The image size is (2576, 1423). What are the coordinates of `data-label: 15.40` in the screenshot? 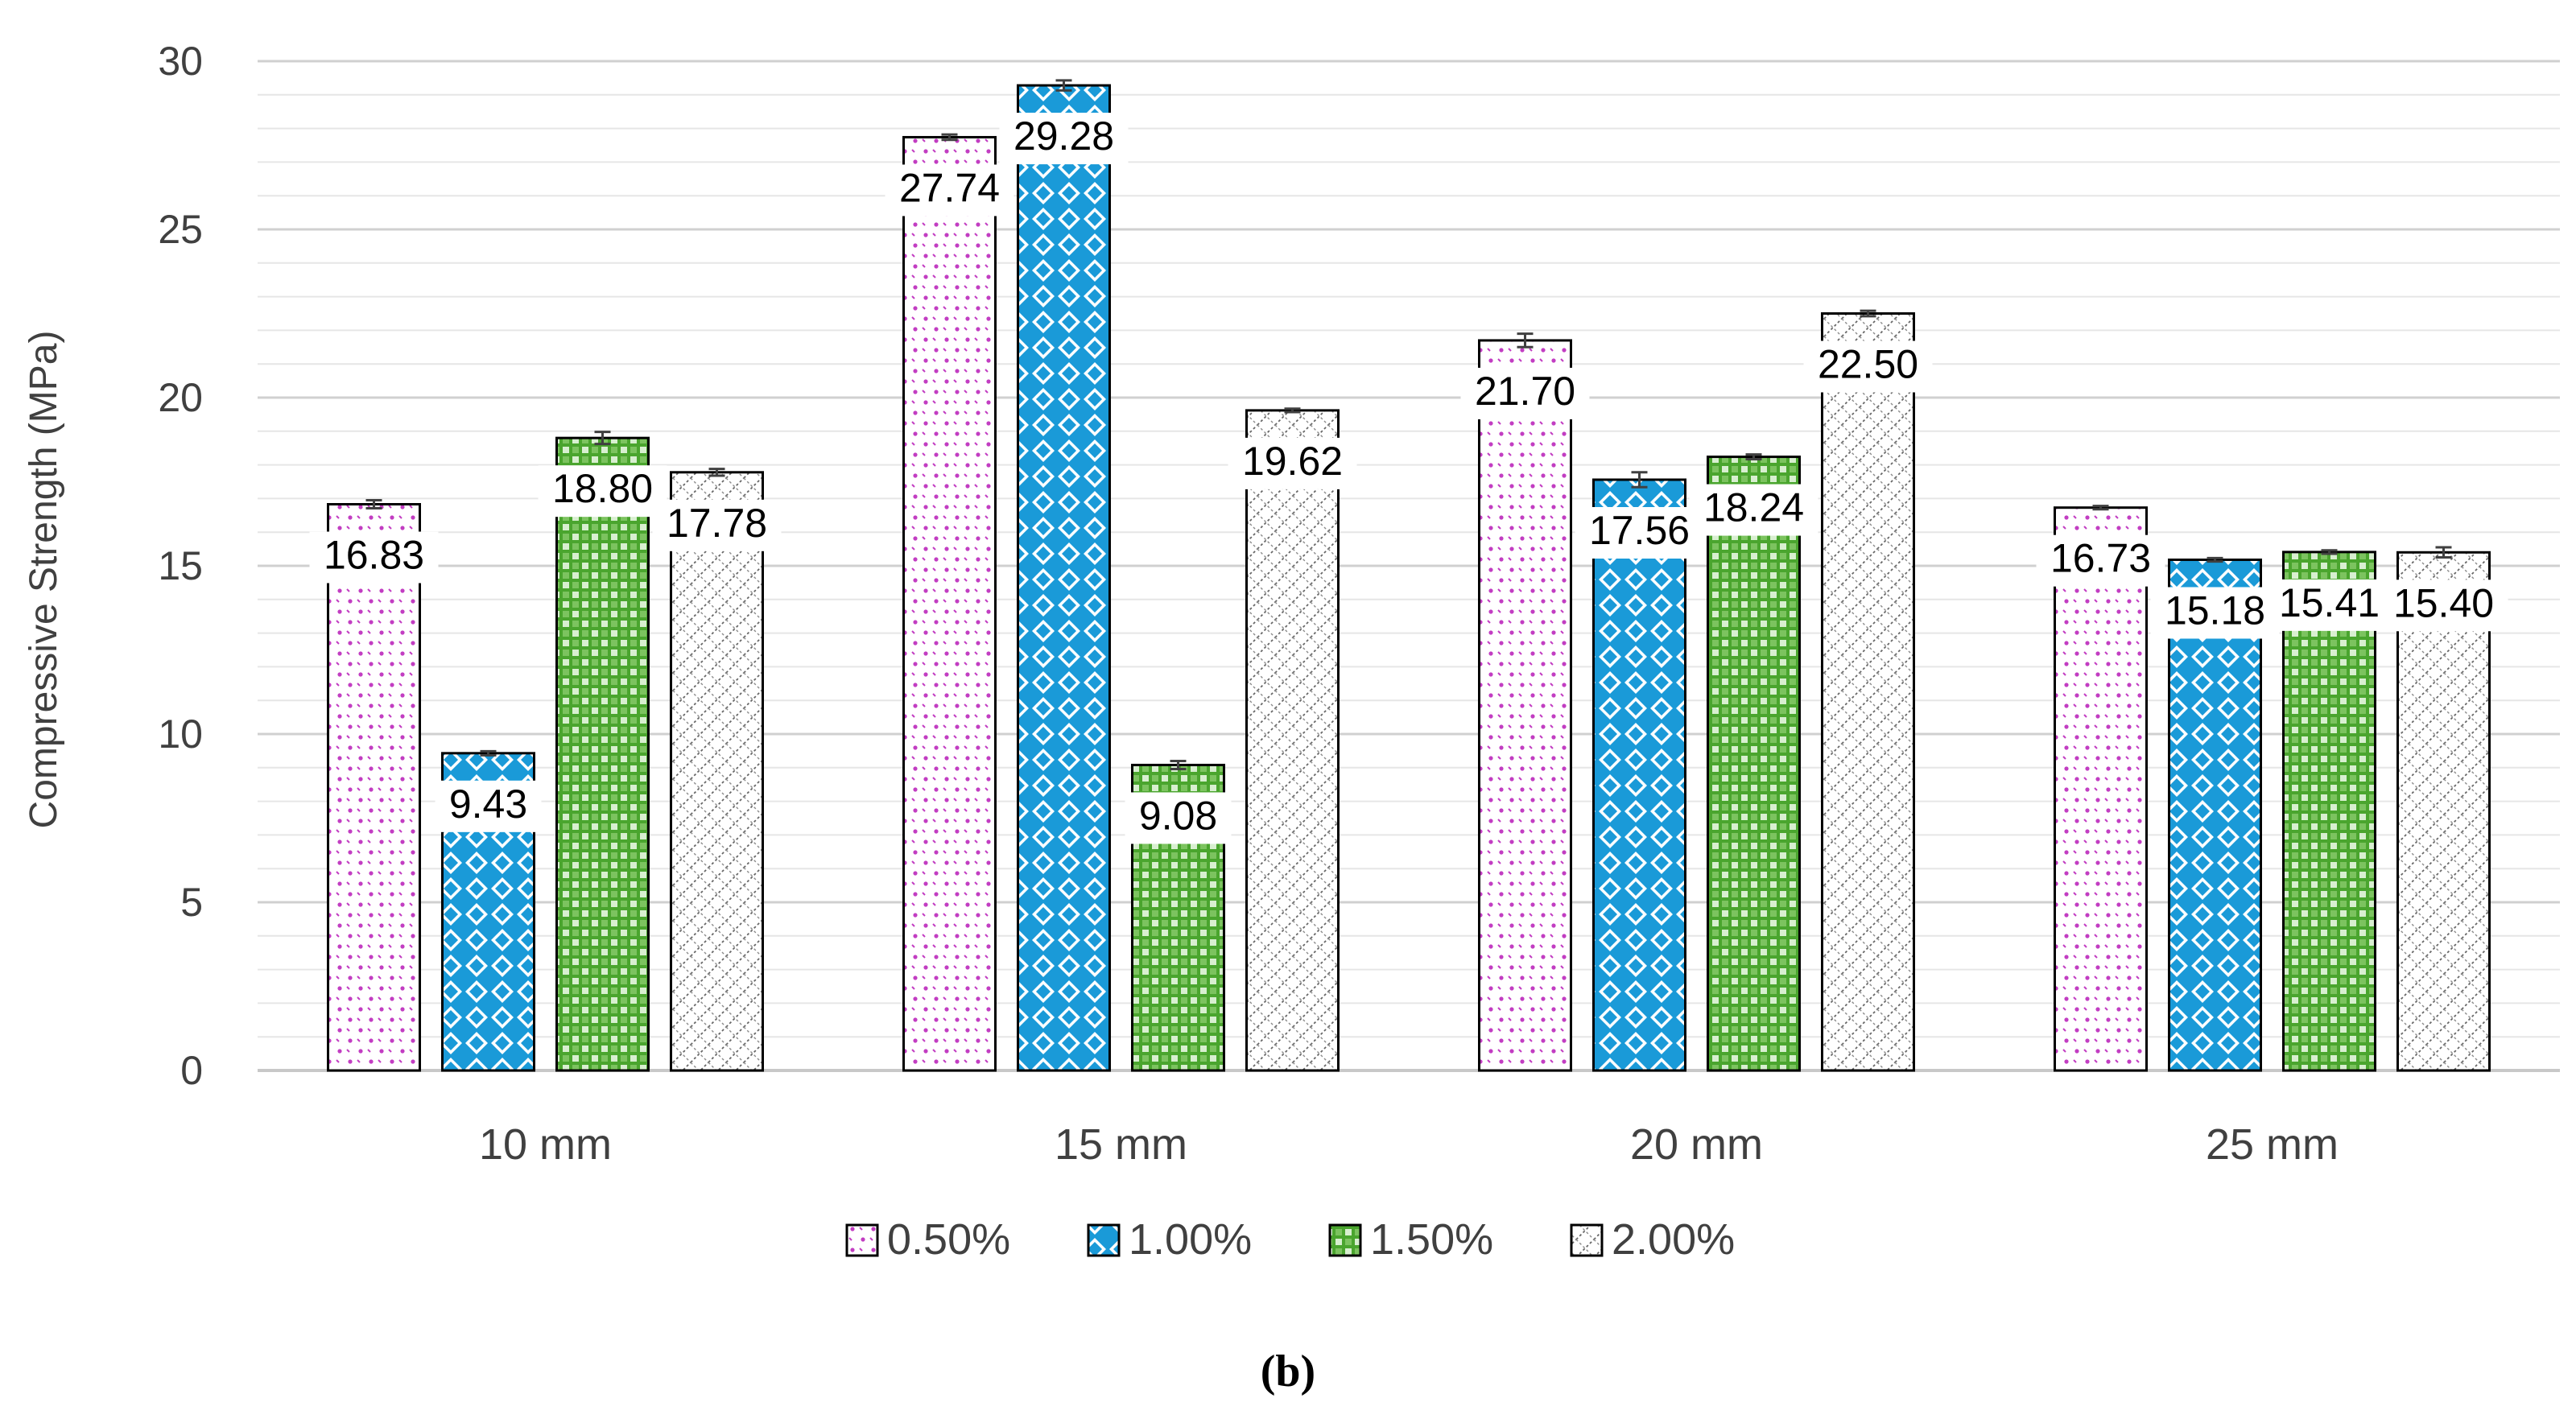 It's located at (2443, 606).